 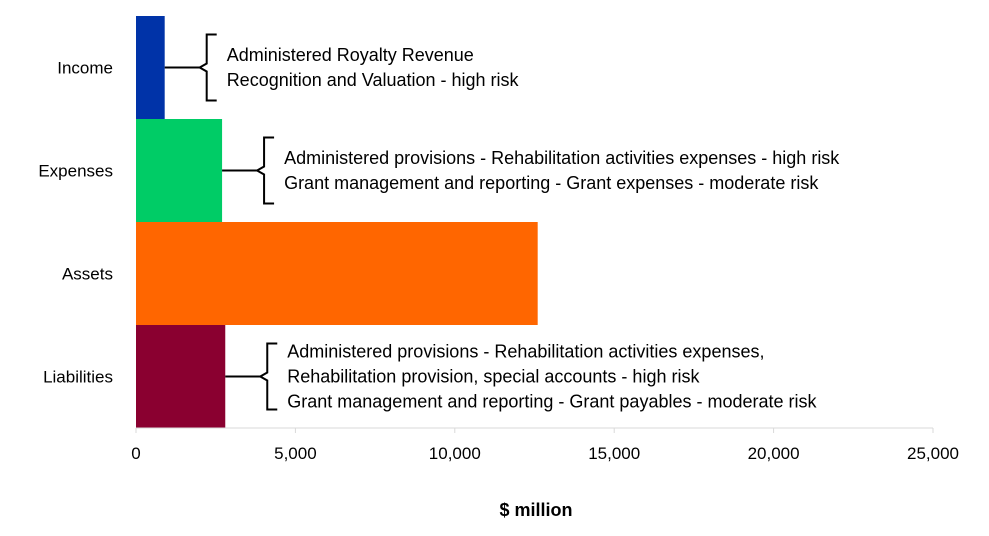 I want to click on category-label-income: Income, so click(x=85, y=68).